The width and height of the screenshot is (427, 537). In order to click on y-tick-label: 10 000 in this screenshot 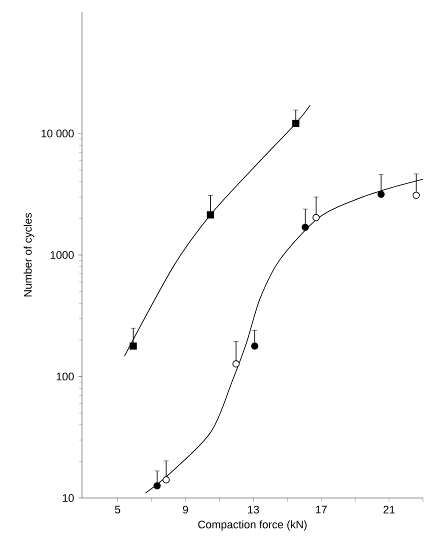, I will do `click(58, 134)`.